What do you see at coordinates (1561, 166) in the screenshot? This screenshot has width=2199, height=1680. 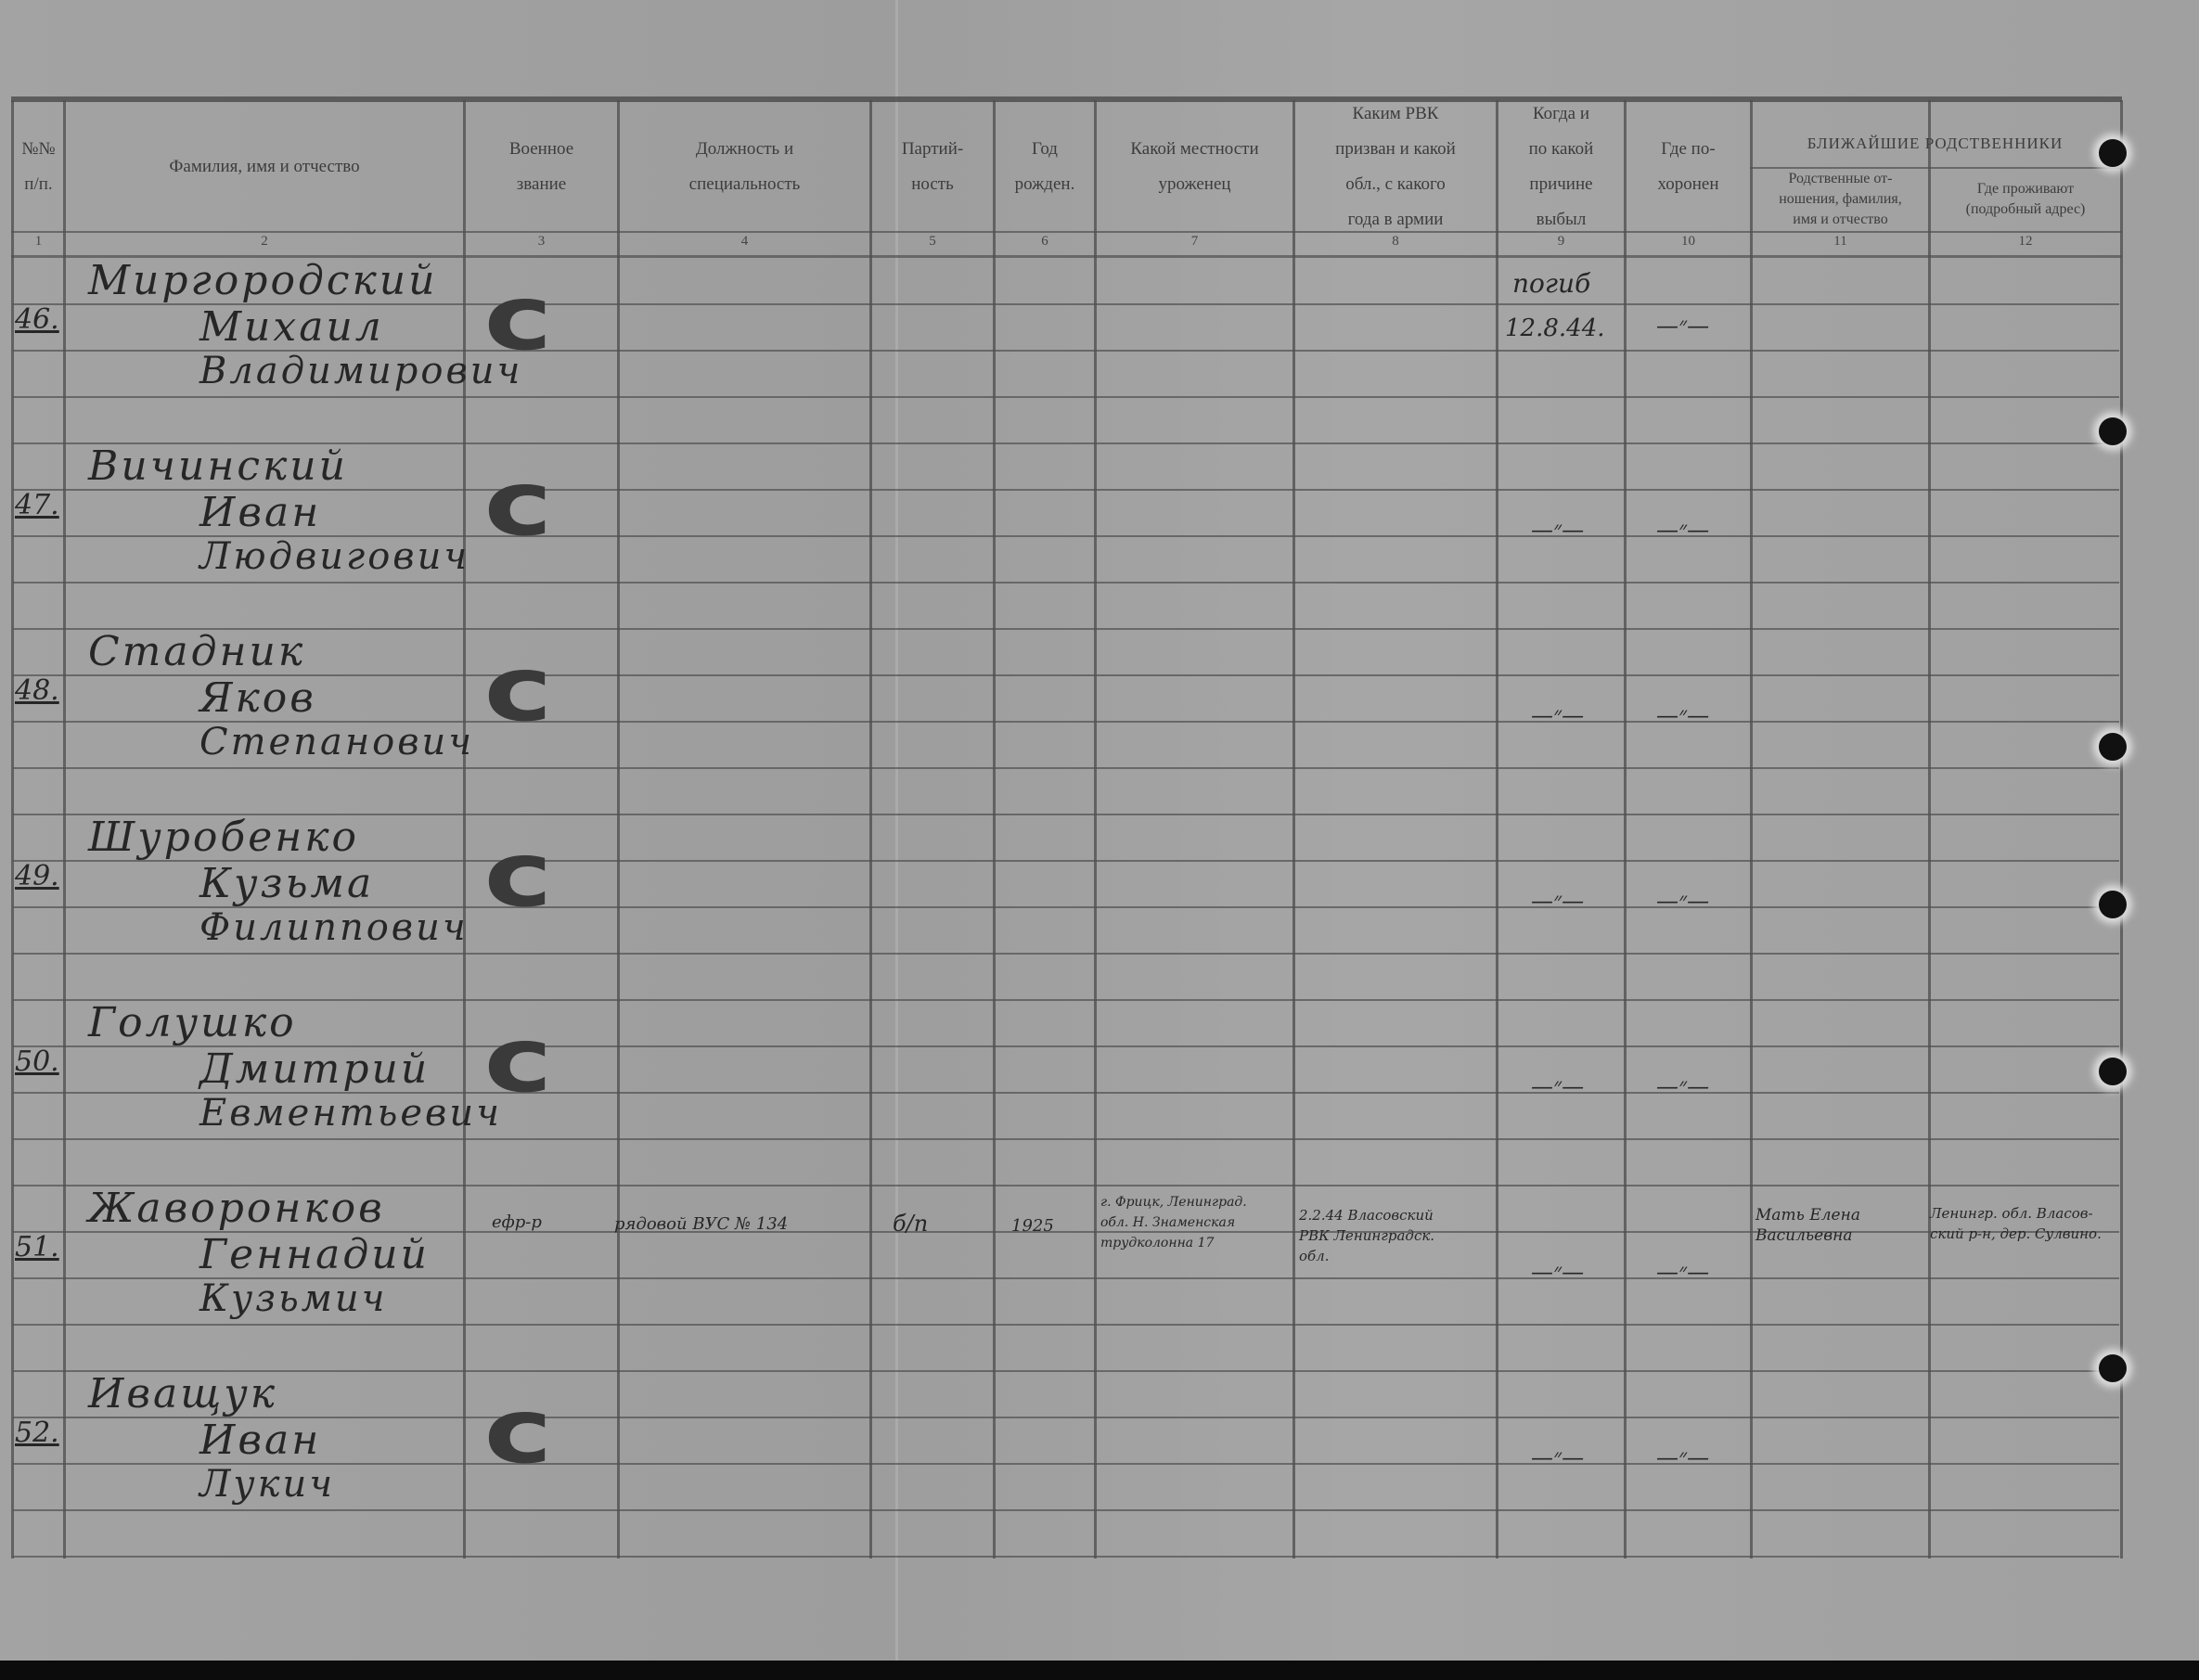 I see `header-col-9: Когда и по какой причине выбыл` at bounding box center [1561, 166].